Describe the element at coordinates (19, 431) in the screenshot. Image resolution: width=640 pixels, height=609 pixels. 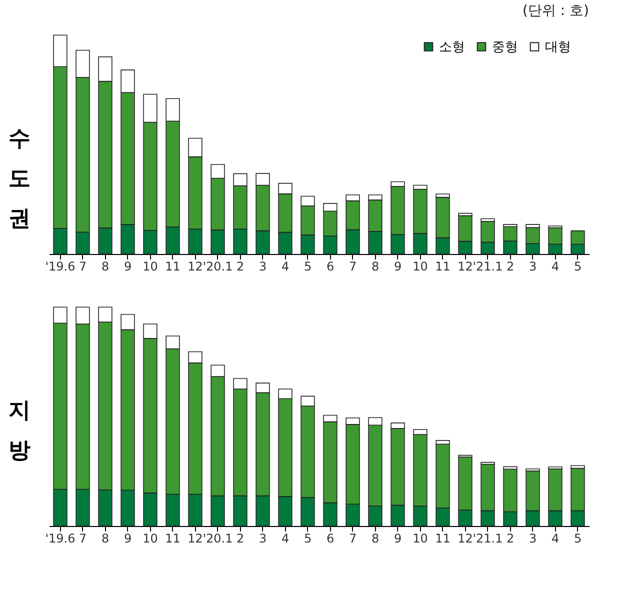
I see `y-axis-title: 지방` at that location.